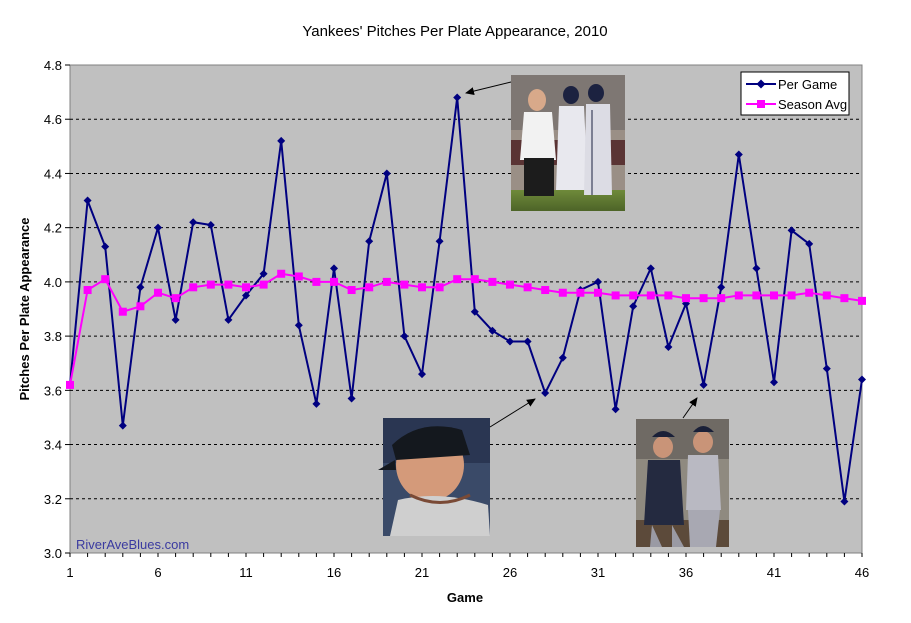  What do you see at coordinates (53, 390) in the screenshot?
I see `y-tick-label: 3.6` at bounding box center [53, 390].